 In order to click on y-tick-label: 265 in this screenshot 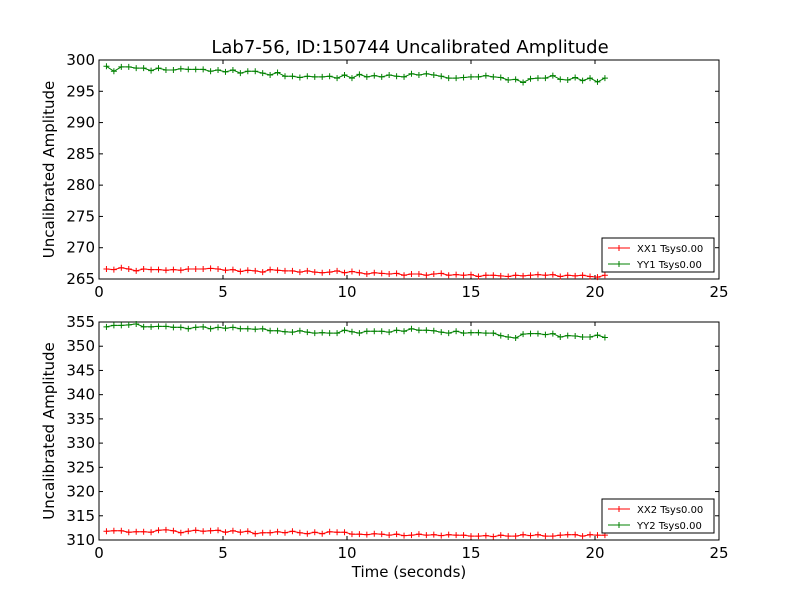, I will do `click(80, 279)`.